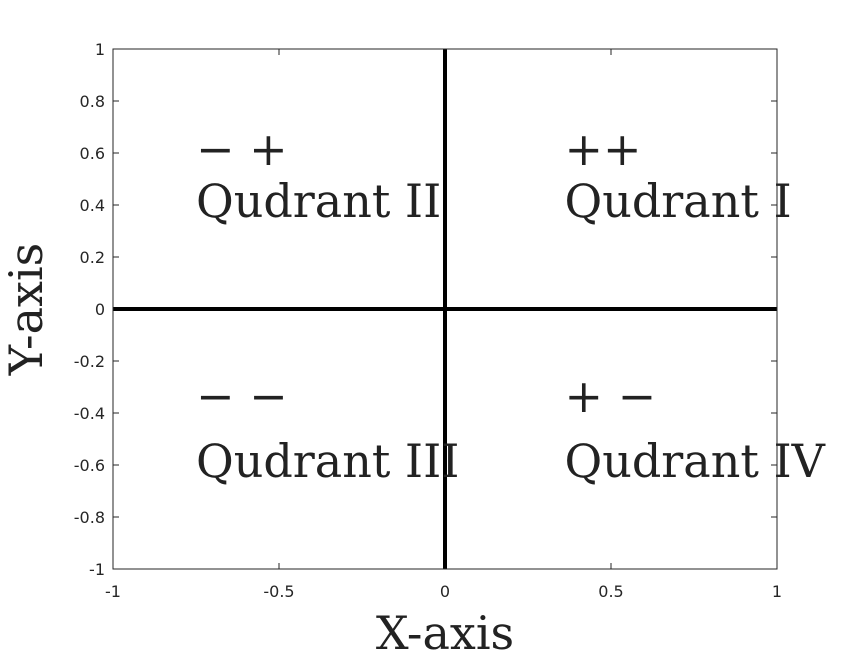  Describe the element at coordinates (97, 569) in the screenshot. I see `y-tick-label: -1` at that location.